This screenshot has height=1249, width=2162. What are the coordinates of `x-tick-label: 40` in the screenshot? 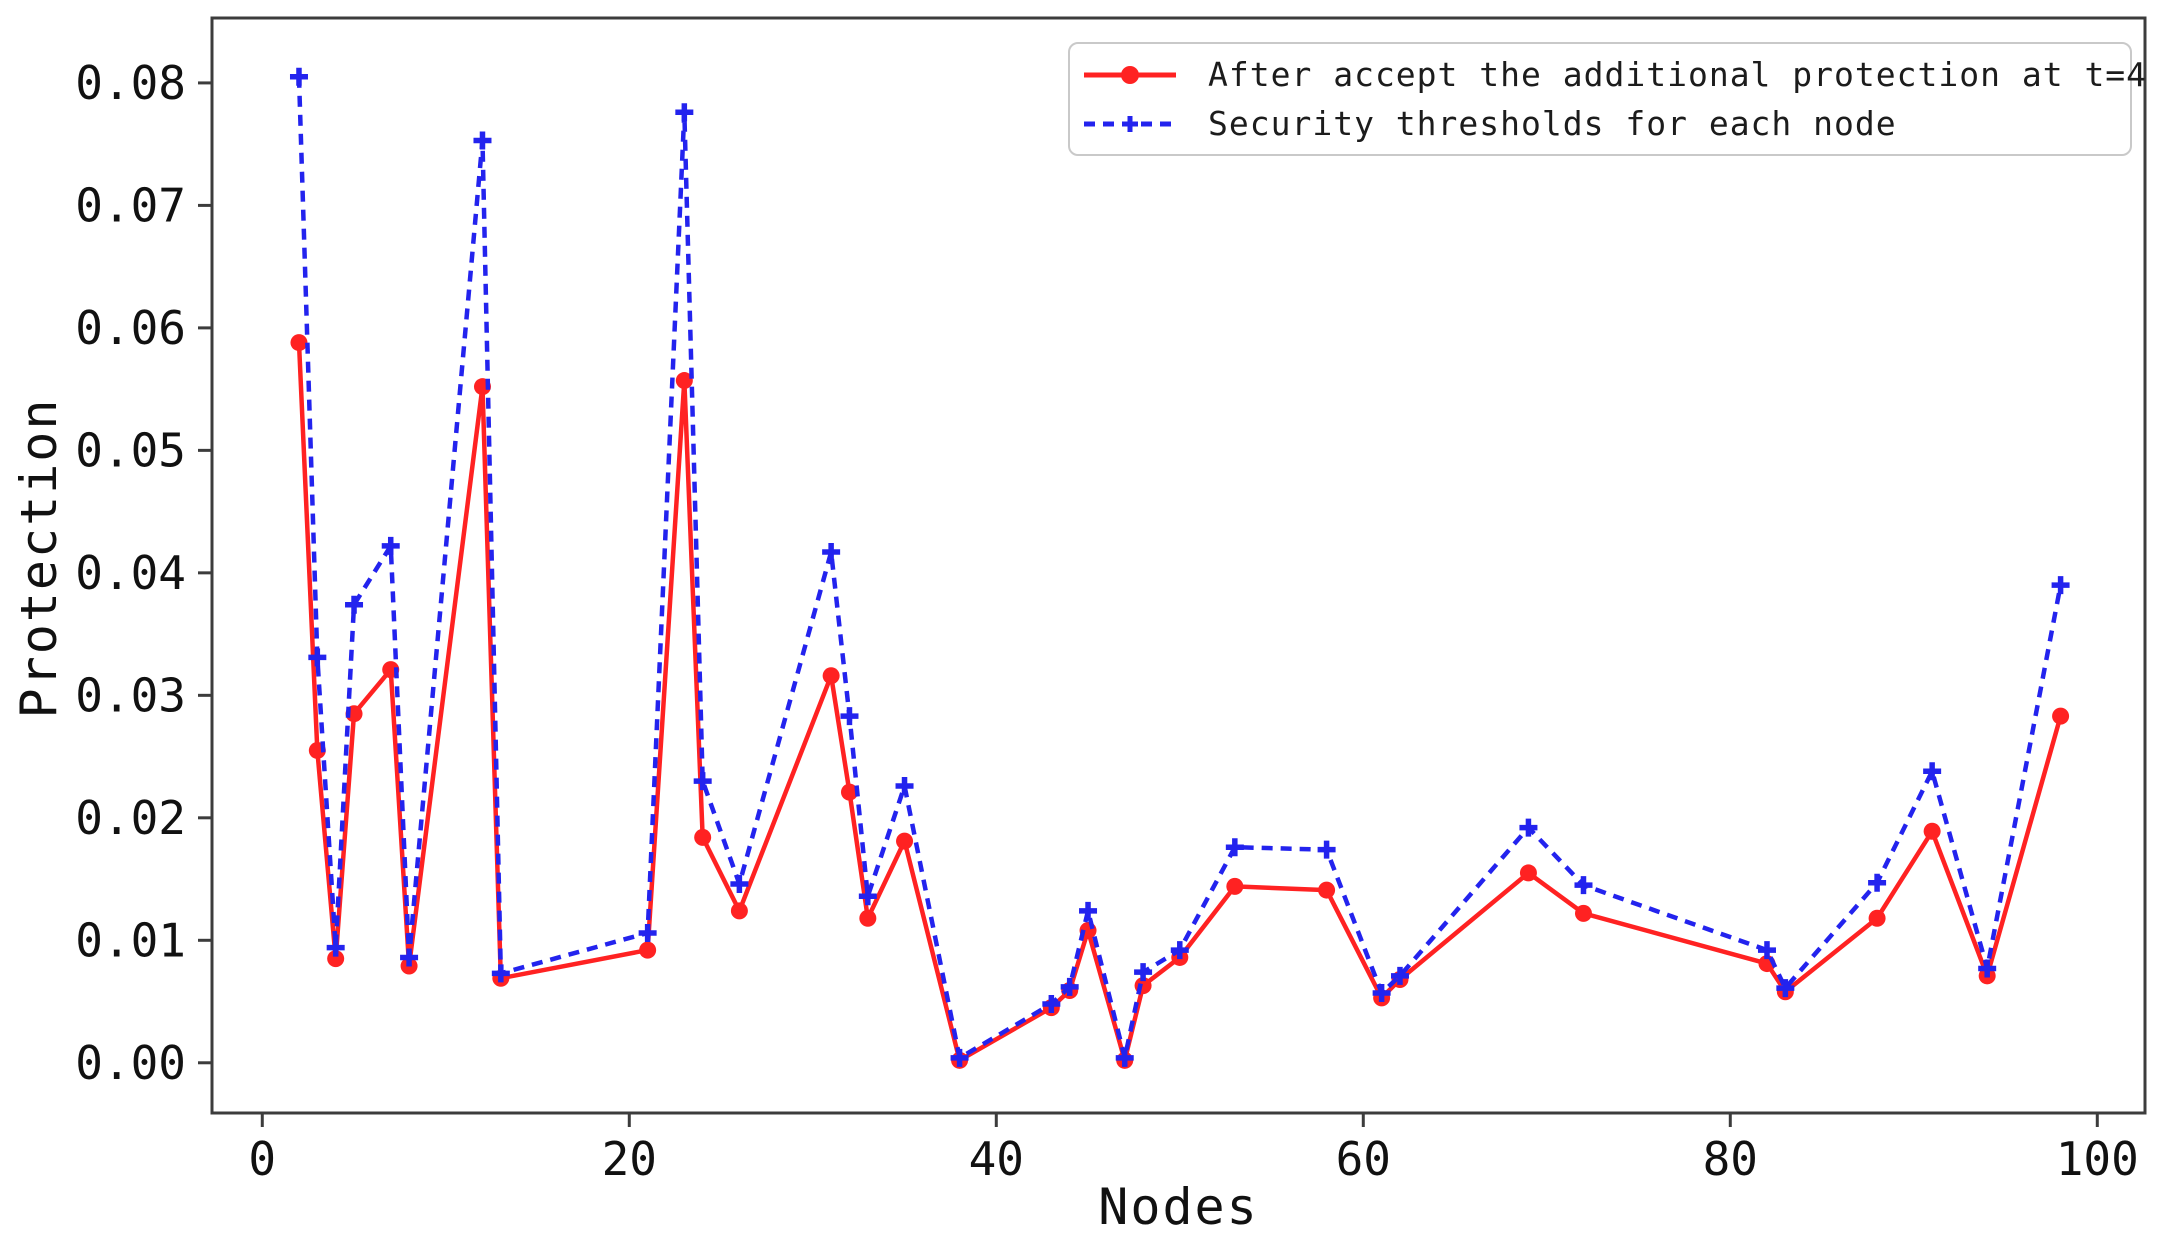 It's located at (996, 1159).